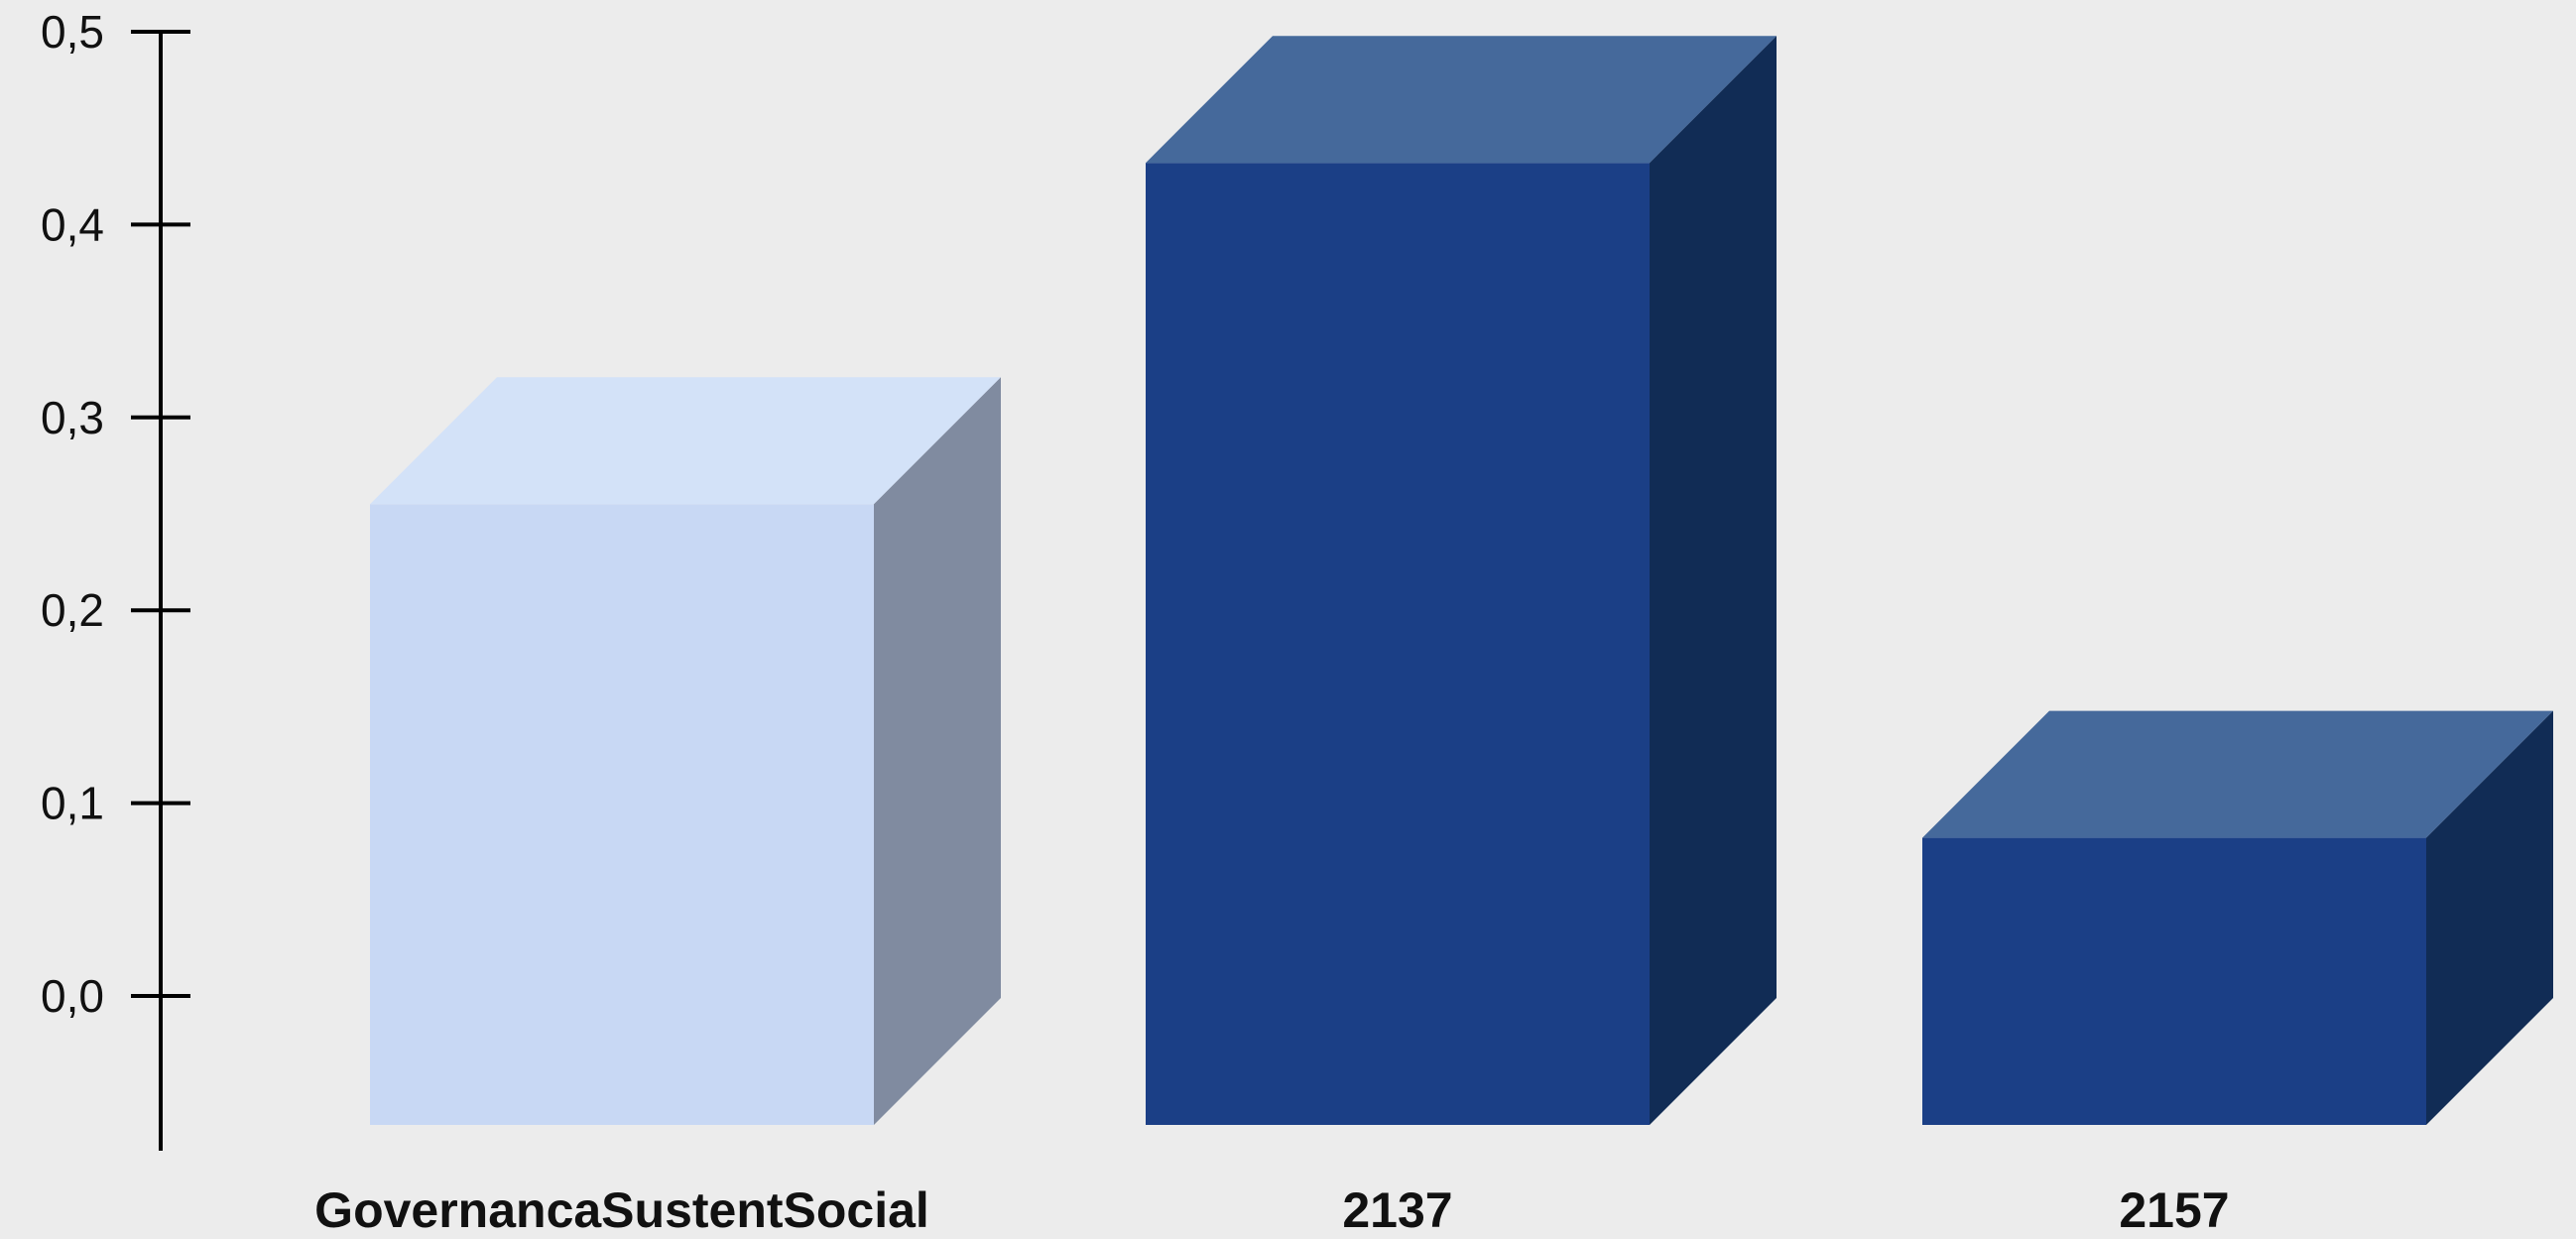 This screenshot has height=1239, width=2576. What do you see at coordinates (72, 610) in the screenshot?
I see `y-tick-label: 0,2` at bounding box center [72, 610].